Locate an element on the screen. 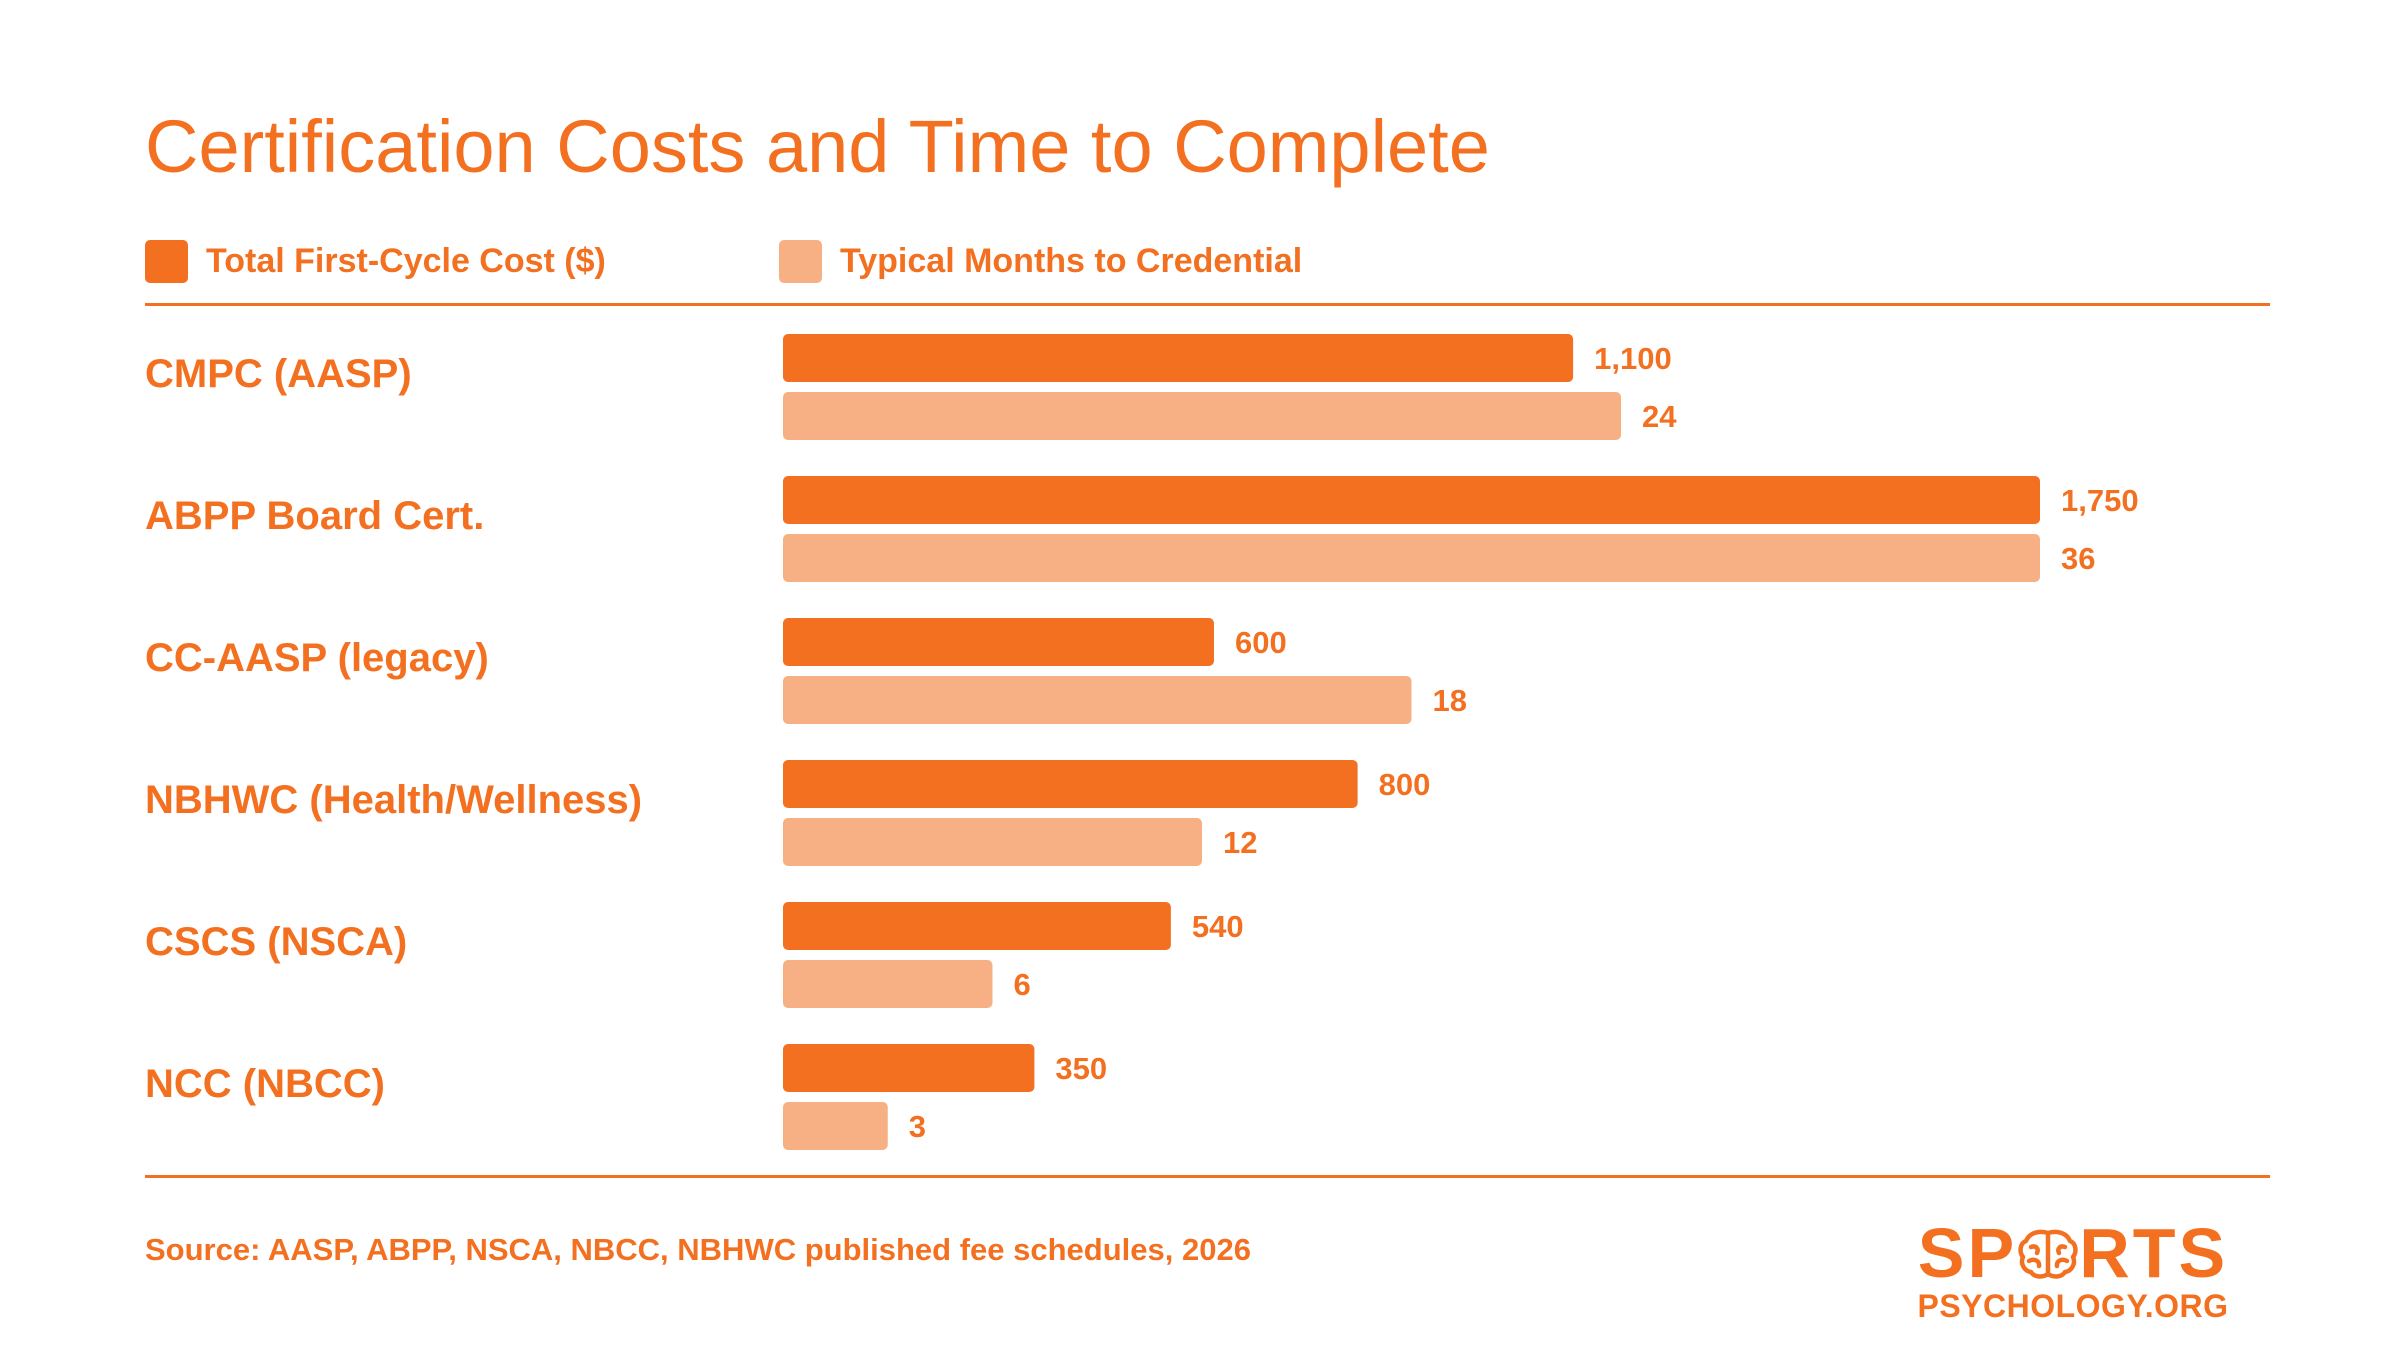  data-label-cost: 600 is located at coordinates (1261, 642).